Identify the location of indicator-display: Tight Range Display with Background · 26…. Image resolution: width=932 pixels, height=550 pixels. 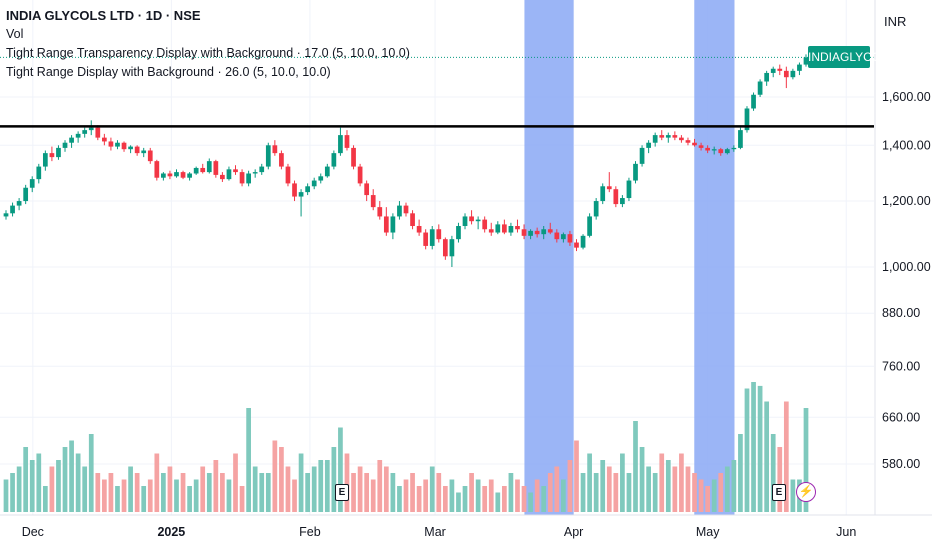
(168, 72).